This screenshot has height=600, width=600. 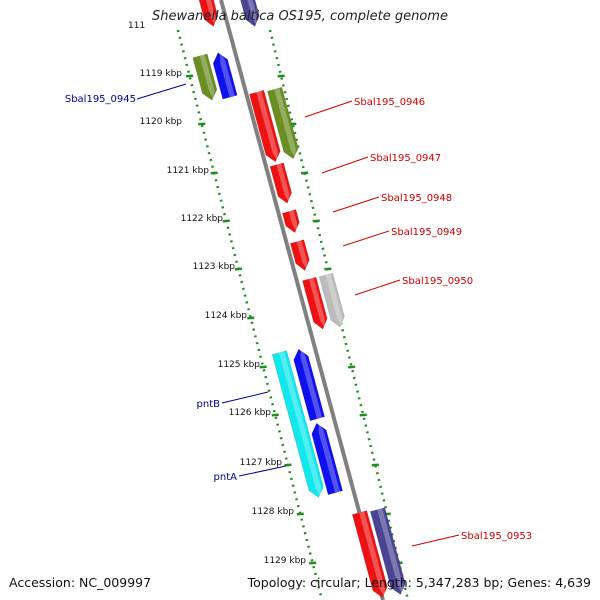 What do you see at coordinates (261, 463) in the screenshot?
I see `kbp-label: 1127 kbp` at bounding box center [261, 463].